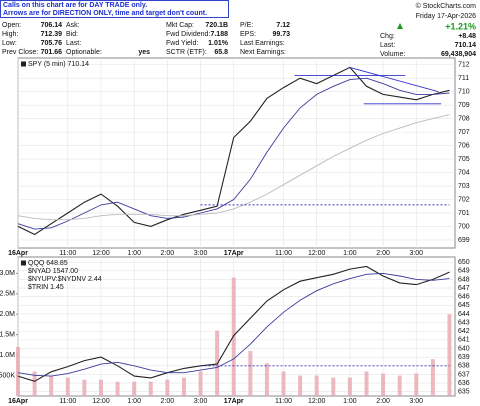 This screenshot has width=480, height=406. Describe the element at coordinates (20, 52) in the screenshot. I see `field-label: Prev Close:` at that location.